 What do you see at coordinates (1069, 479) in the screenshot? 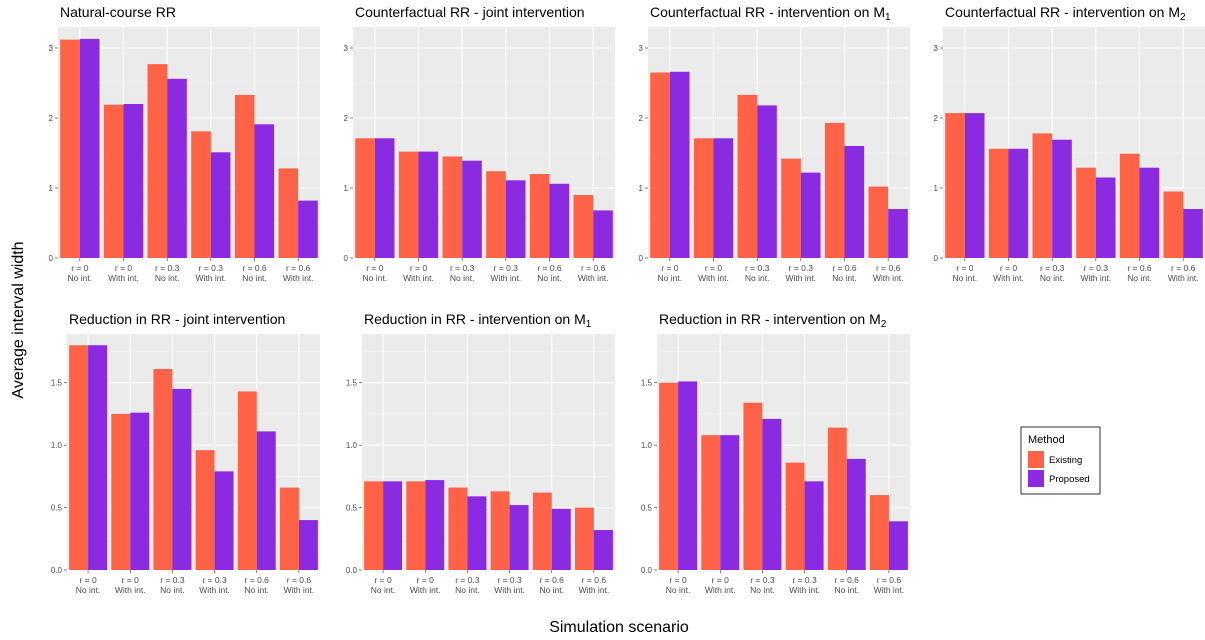
I see `legend-label-proposed: Proposed` at bounding box center [1069, 479].